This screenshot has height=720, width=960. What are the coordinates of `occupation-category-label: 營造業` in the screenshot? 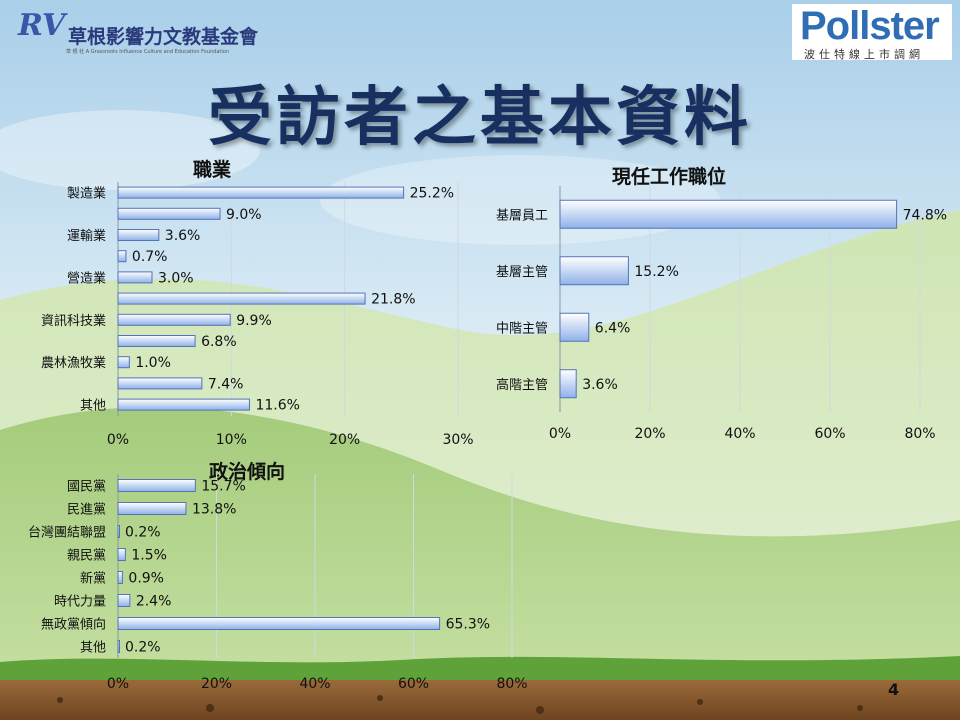 It's located at (86, 278).